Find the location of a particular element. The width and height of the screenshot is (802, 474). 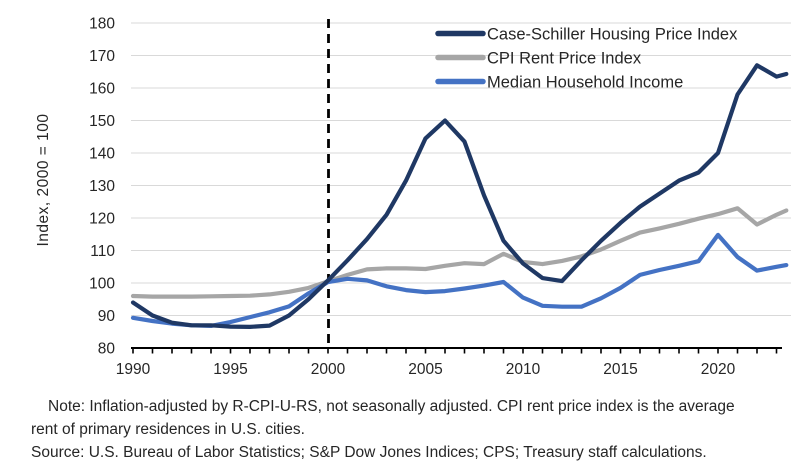

y-tick-label: 120 is located at coordinates (102, 219).